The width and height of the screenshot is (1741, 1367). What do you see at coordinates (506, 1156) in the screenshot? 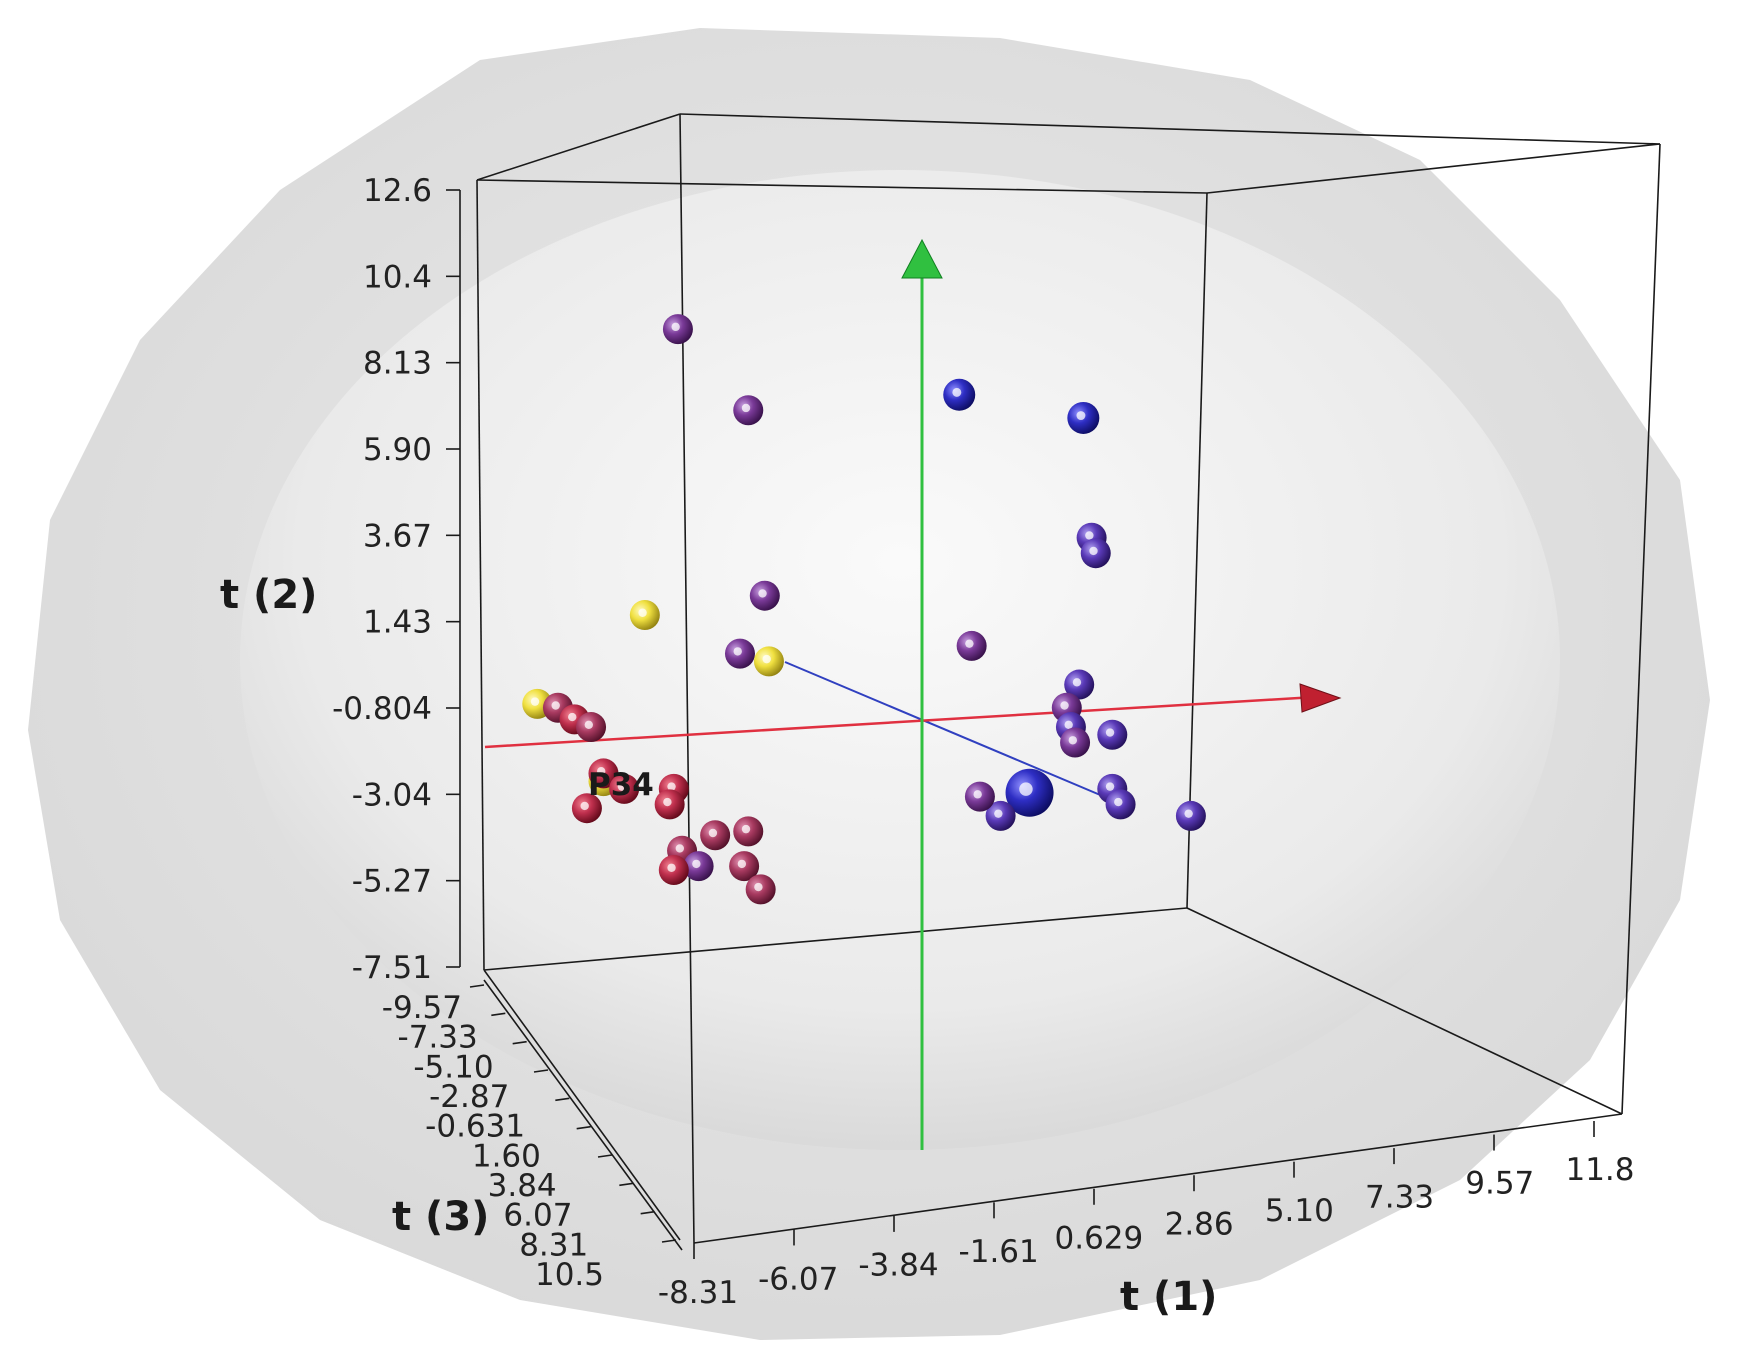
I see `z-tick-label: 1.60` at bounding box center [506, 1156].